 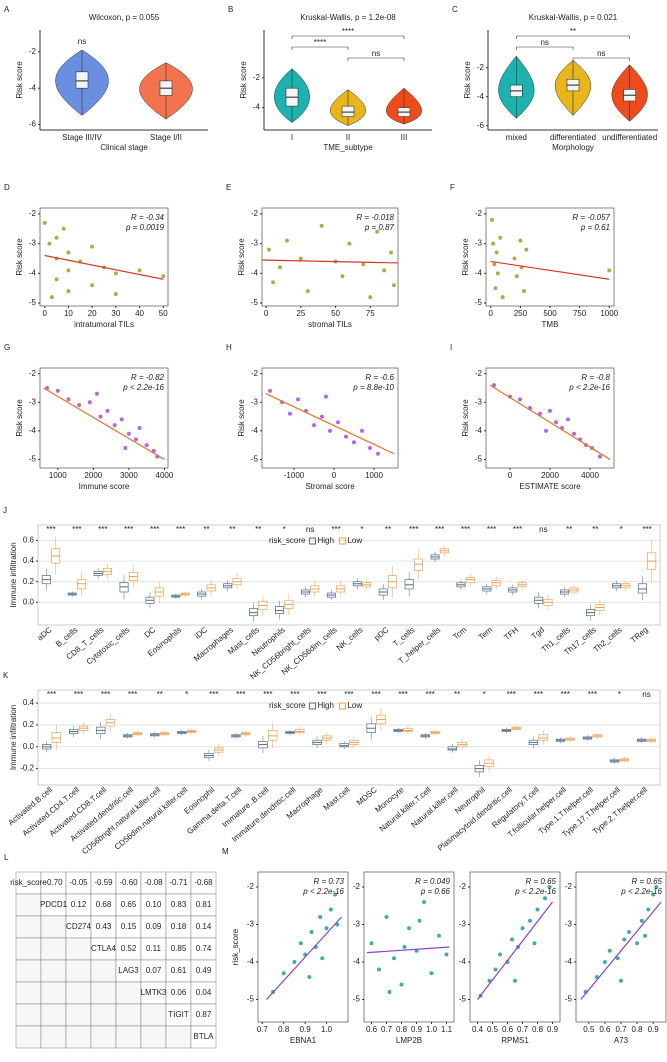 I want to click on stat-annotation: p < 2.2e-16, so click(x=641, y=891).